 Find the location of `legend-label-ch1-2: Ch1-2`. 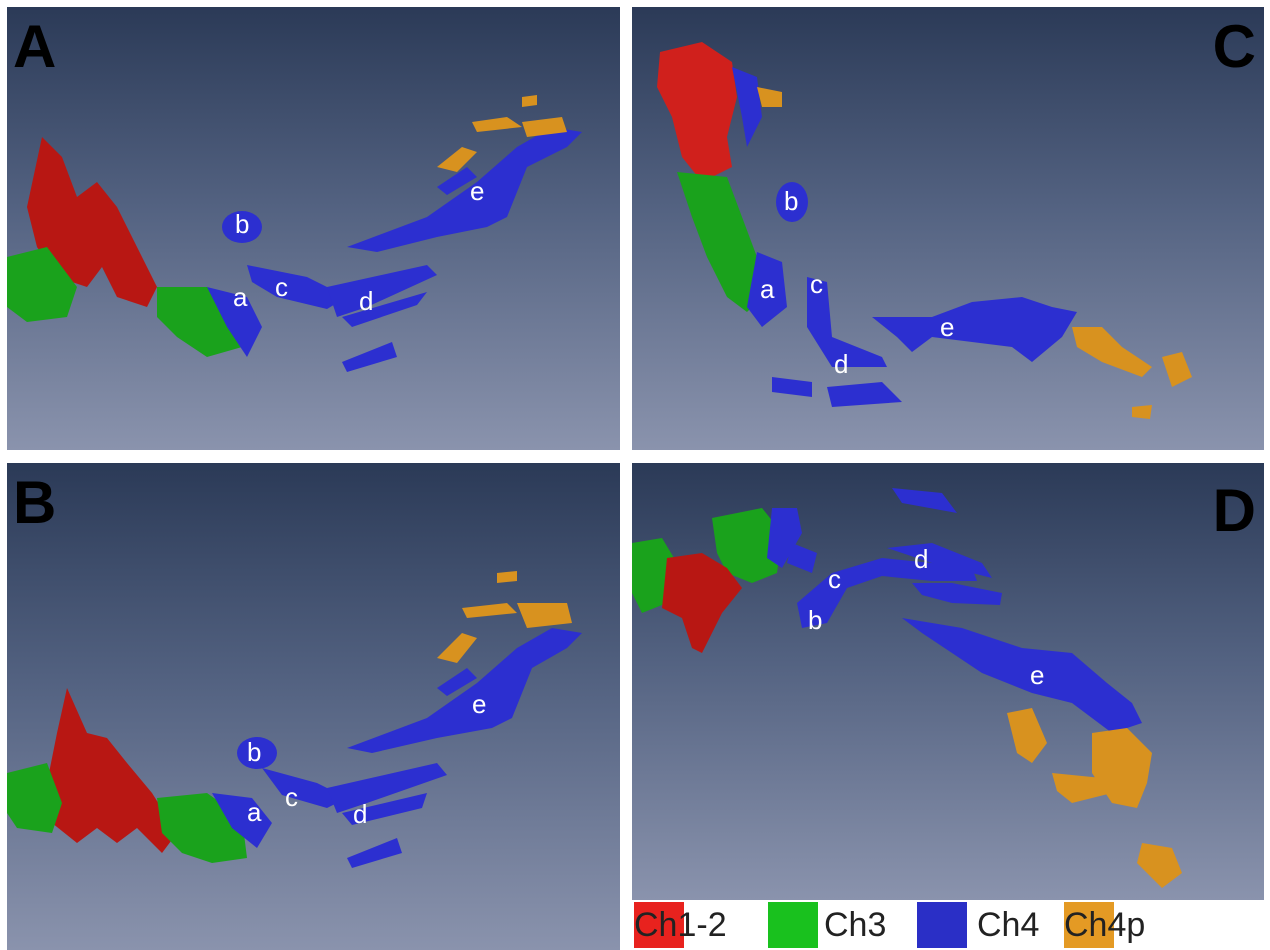

legend-label-ch1-2: Ch1-2 is located at coordinates (680, 924).